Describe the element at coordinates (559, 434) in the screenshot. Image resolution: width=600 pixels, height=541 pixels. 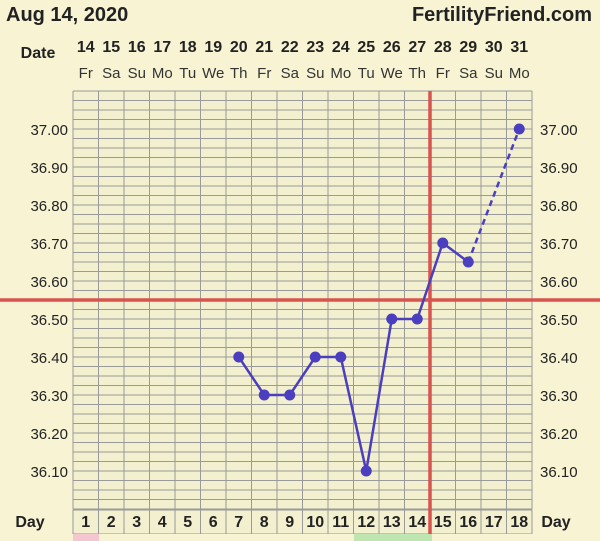
I see `y-tick-right: 36.20` at that location.